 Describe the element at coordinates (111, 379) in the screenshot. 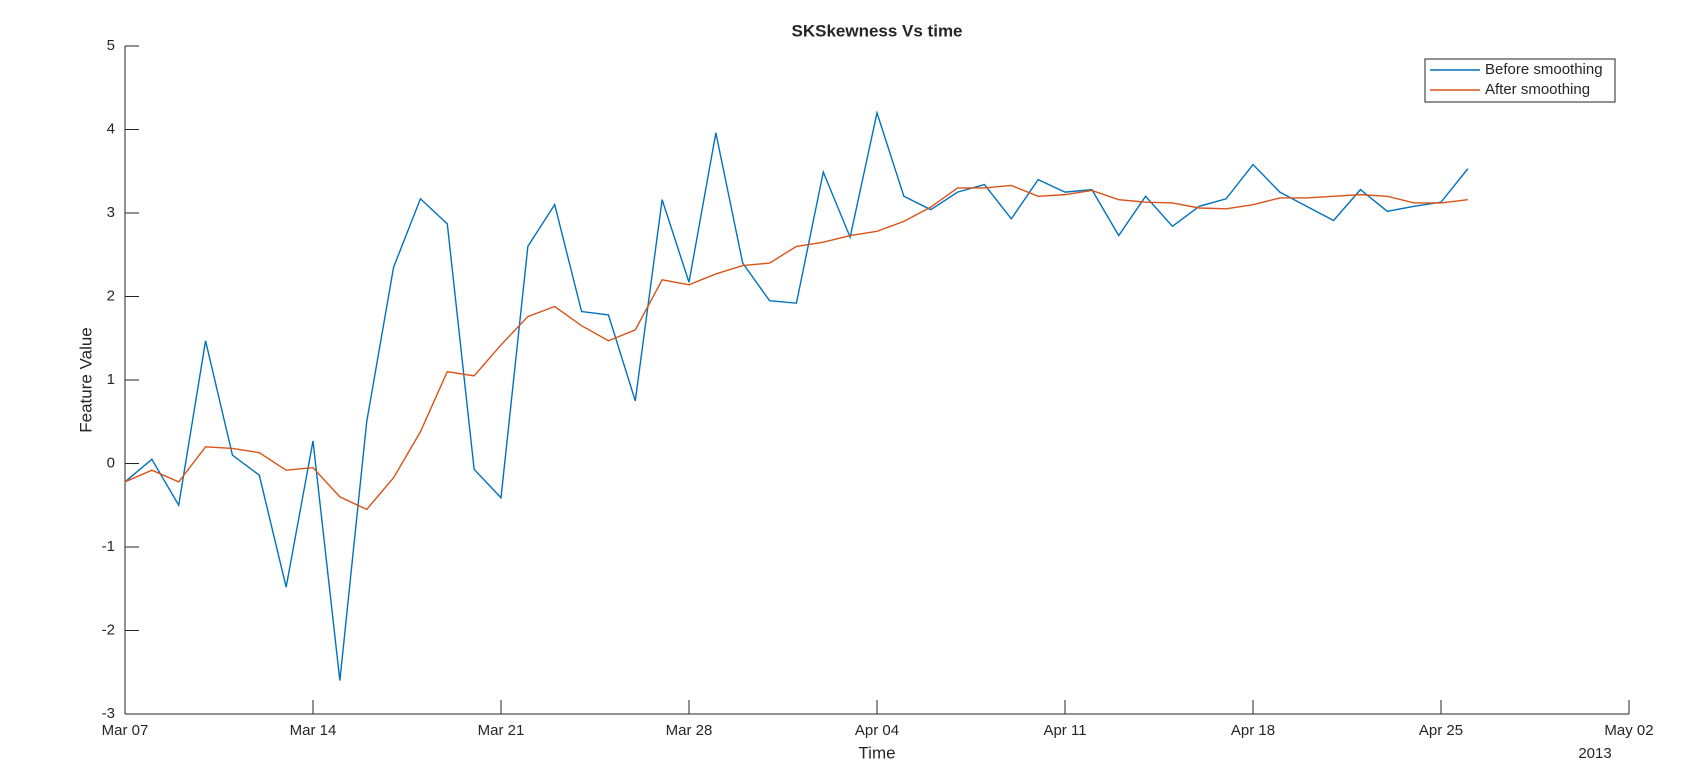

I see `y-tick-label: 1` at that location.